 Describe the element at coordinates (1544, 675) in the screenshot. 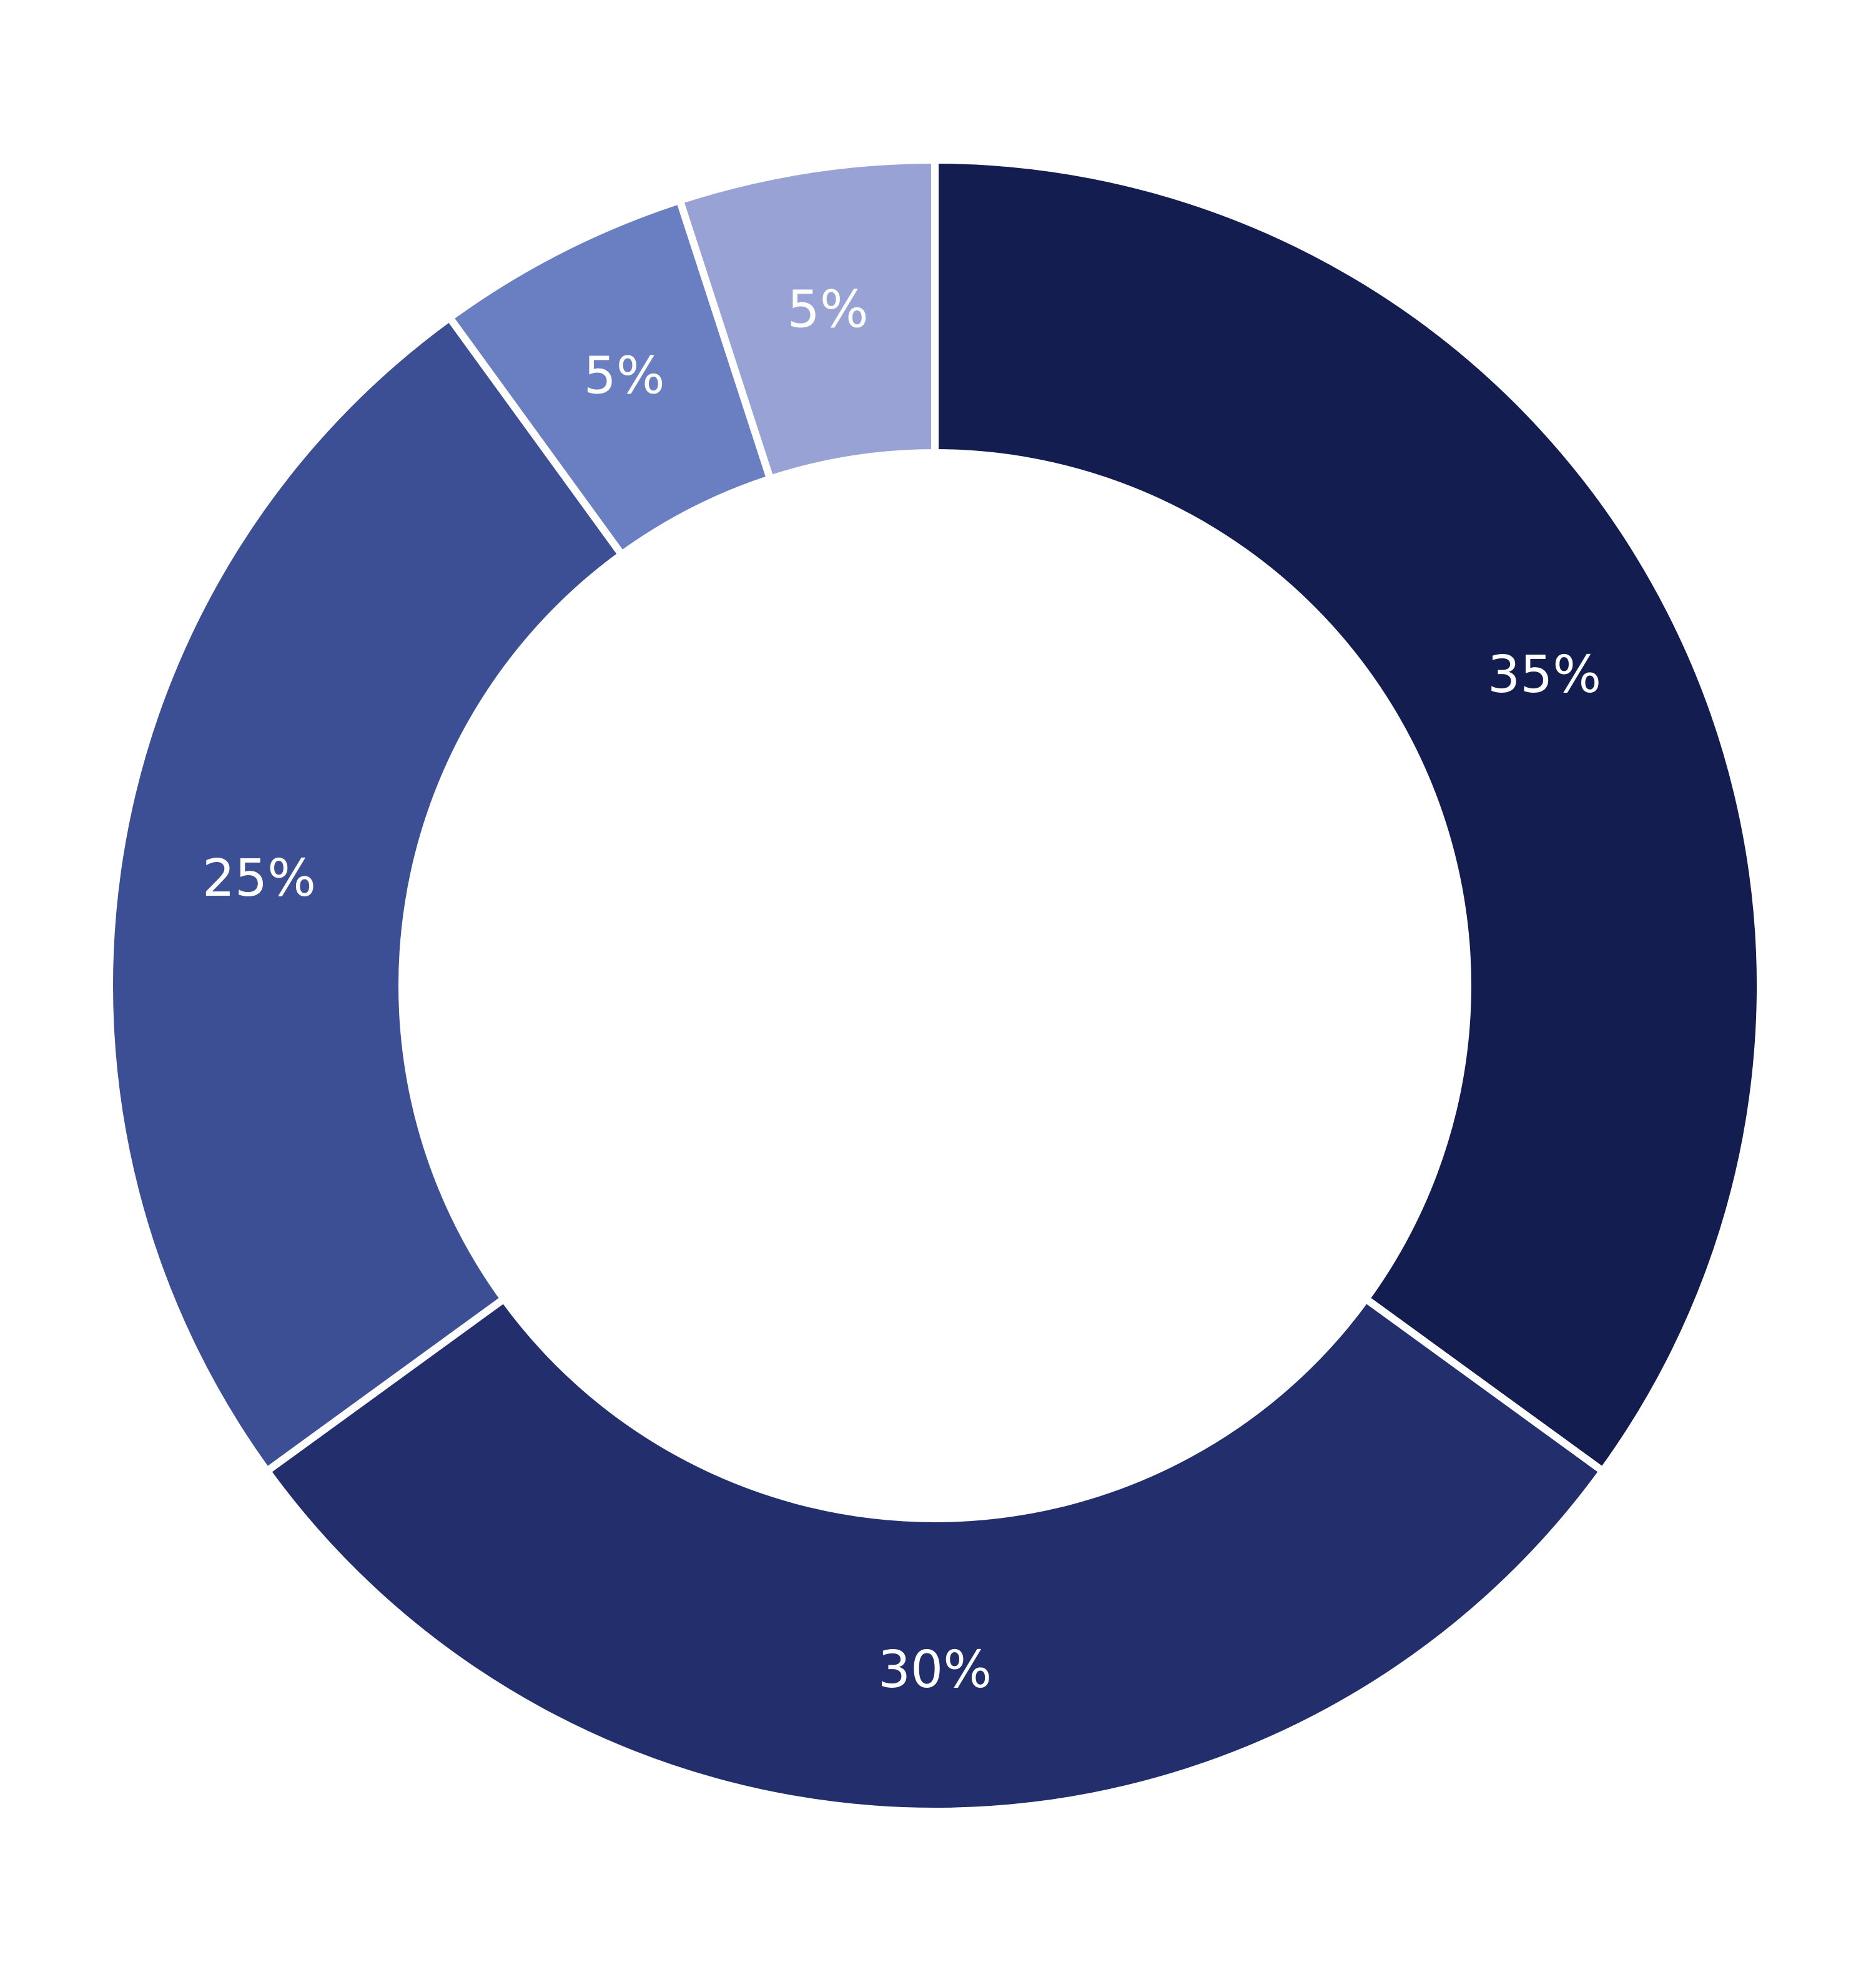

I see `slice-label-1: 35%` at that location.